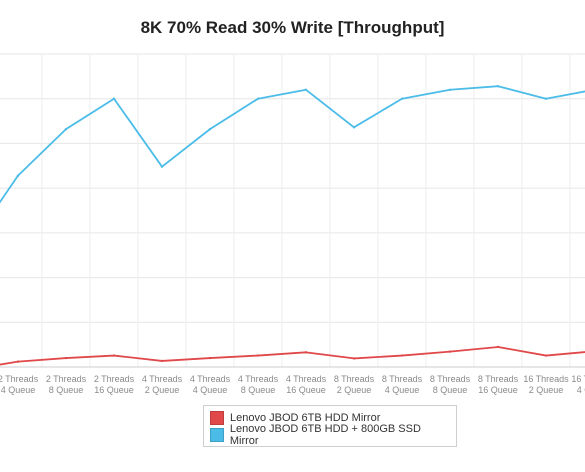  What do you see at coordinates (292, 27) in the screenshot?
I see `chart-title: 8K 70% Read 30% Write [Throughput]` at bounding box center [292, 27].